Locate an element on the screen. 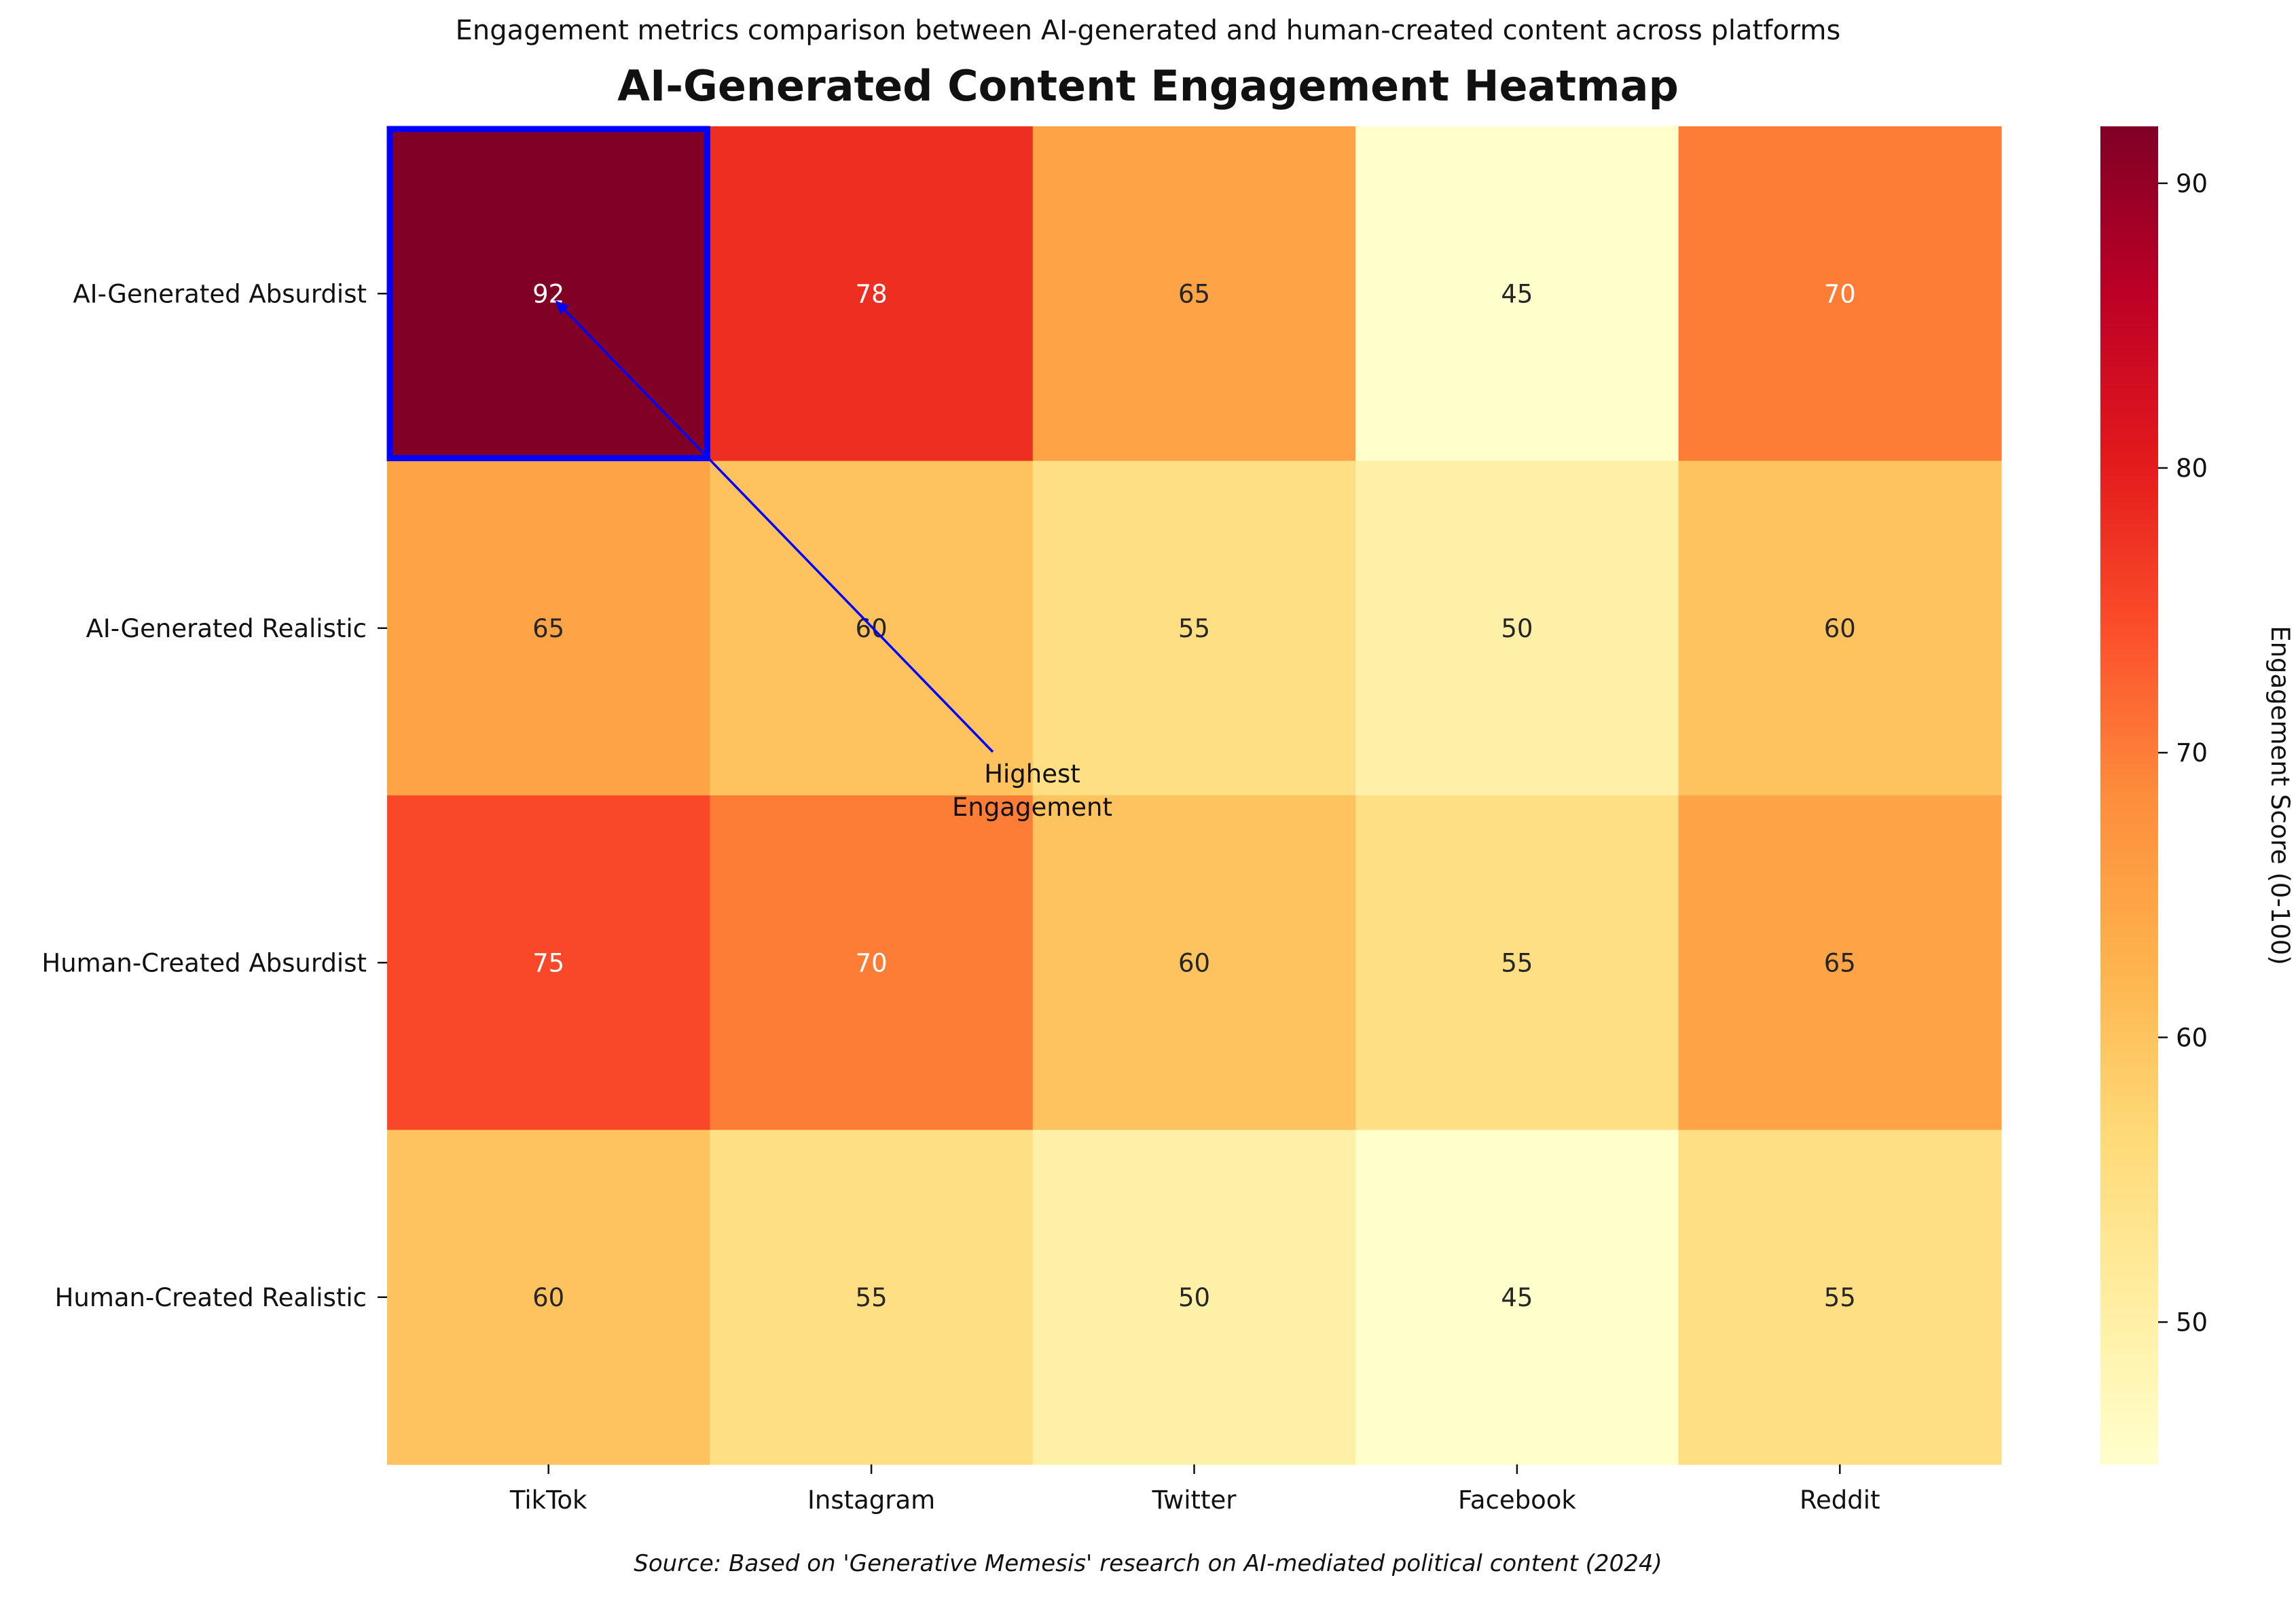 This screenshot has width=2296, height=1603. y-tick-label: Human-Created Absurdist is located at coordinates (204, 962).